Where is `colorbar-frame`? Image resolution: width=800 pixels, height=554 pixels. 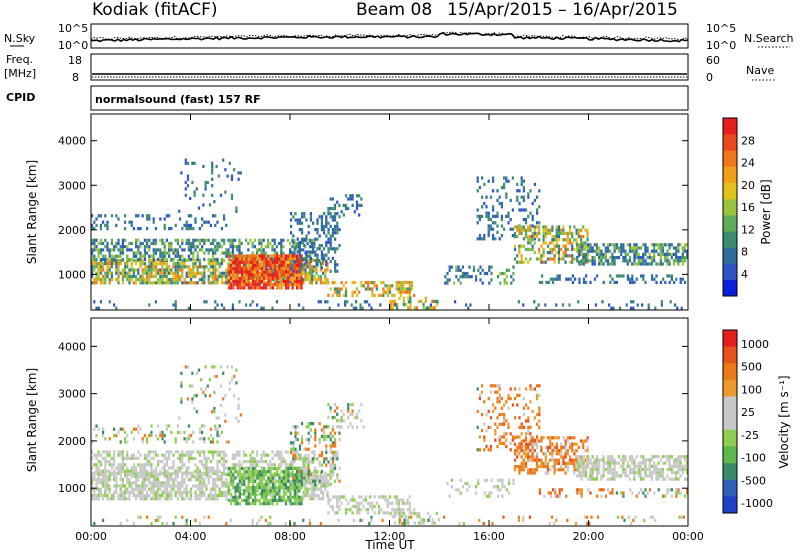
colorbar-frame is located at coordinates (730, 207).